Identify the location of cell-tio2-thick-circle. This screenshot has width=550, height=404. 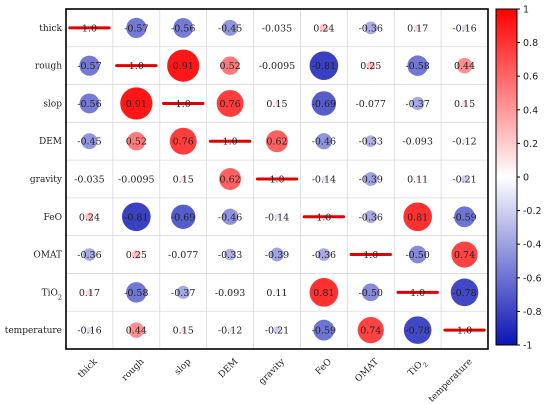
(89, 292).